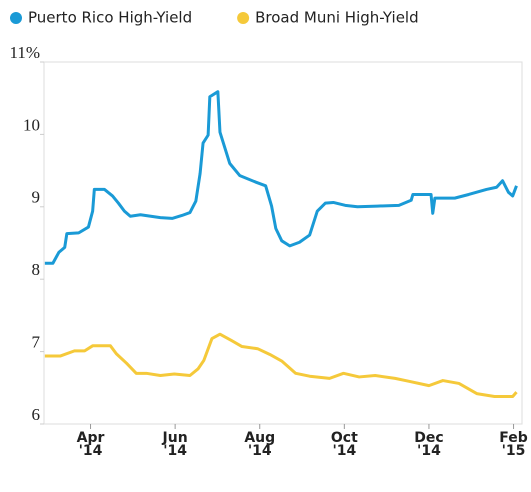 Image resolution: width=531 pixels, height=492 pixels. What do you see at coordinates (344, 444) in the screenshot?
I see `x-tick-label: Oct '14` at bounding box center [344, 444].